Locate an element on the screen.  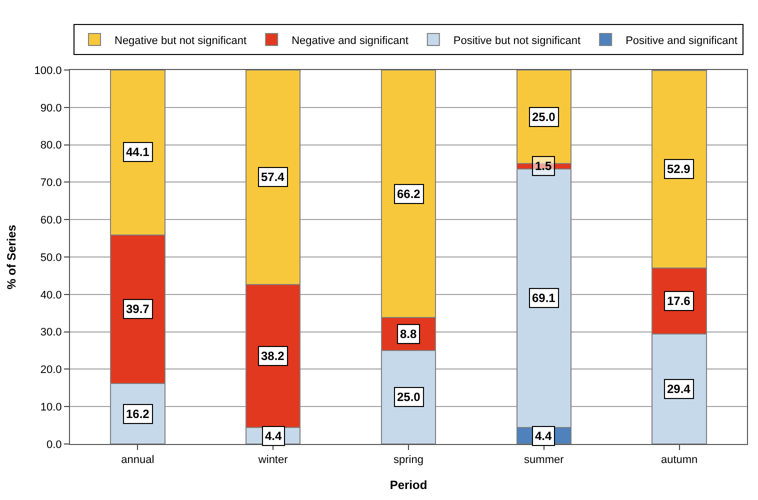
data-label: 39.7 is located at coordinates (138, 309).